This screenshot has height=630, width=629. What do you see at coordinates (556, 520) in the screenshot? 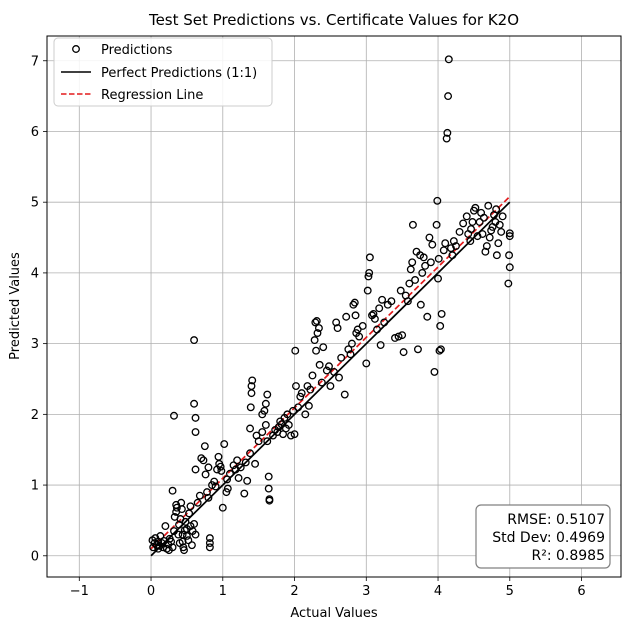
I see `stats-rmse: RMSE: 0.5107` at bounding box center [556, 520].